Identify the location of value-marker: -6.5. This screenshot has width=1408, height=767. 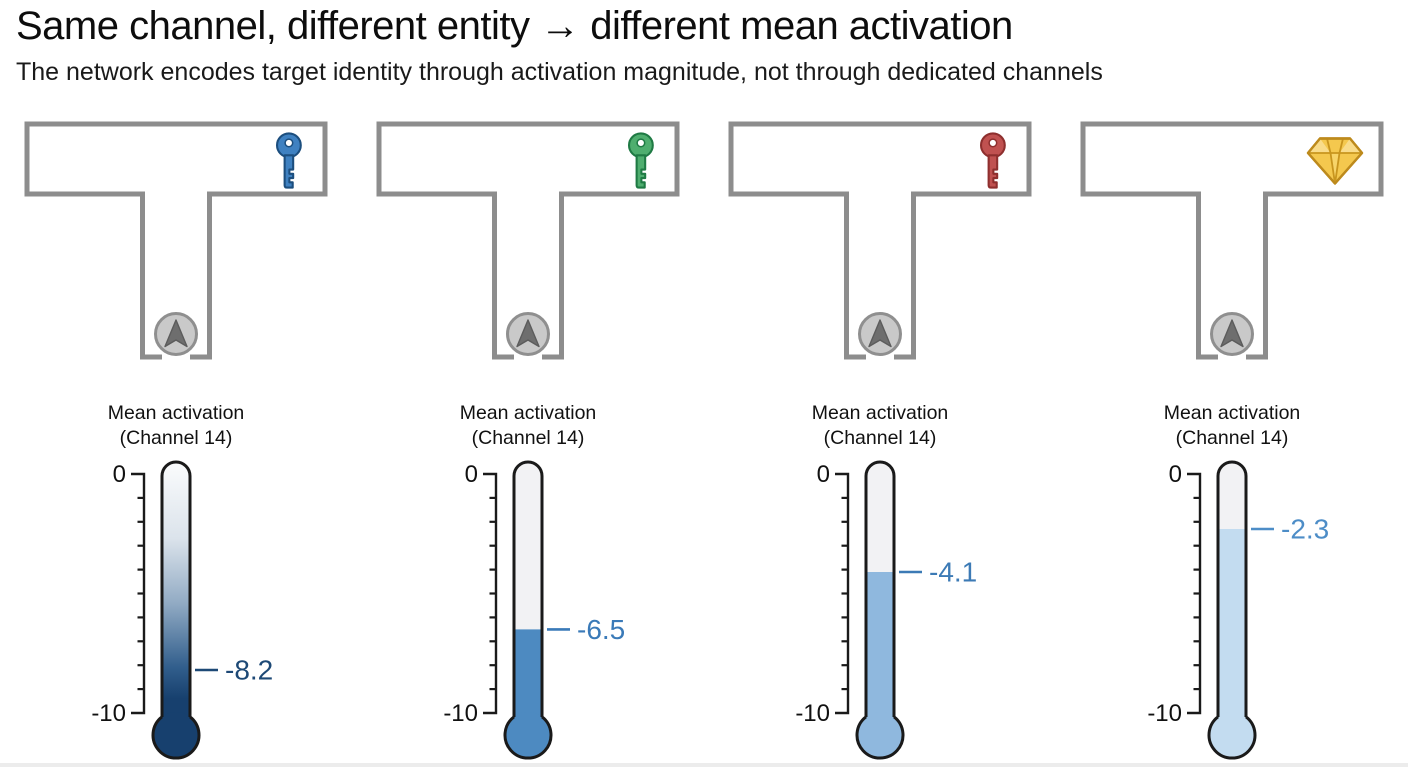
(586, 629).